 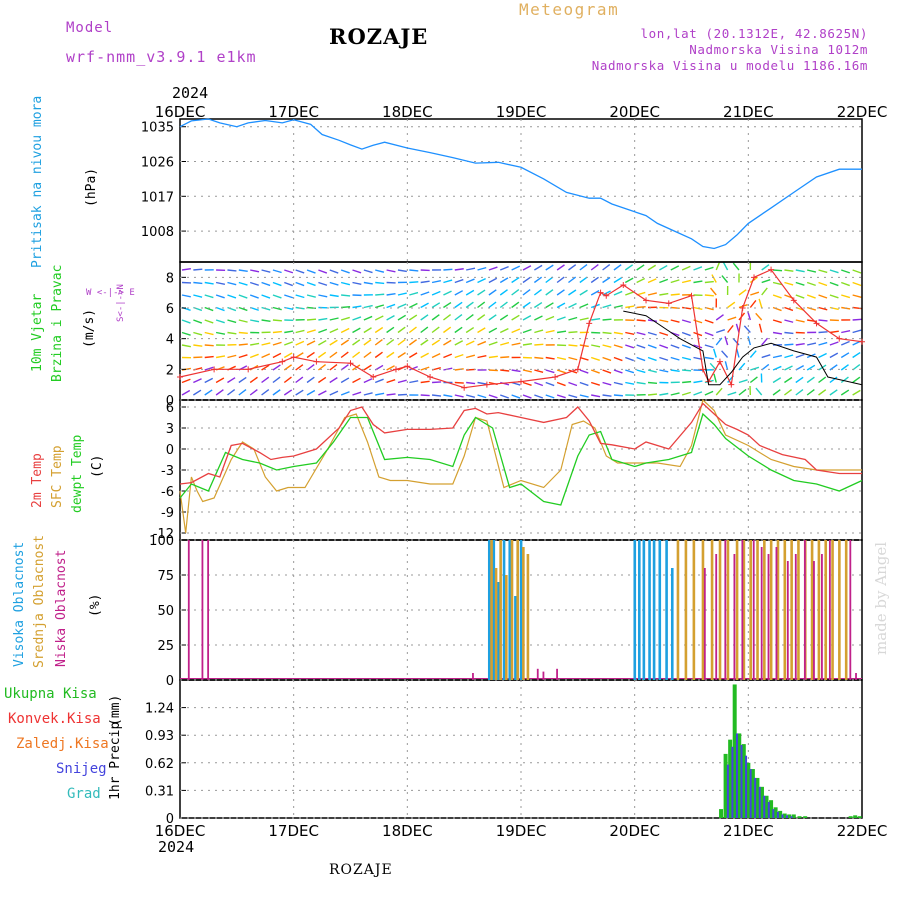 I want to click on low-cloud-bar, so click(x=804, y=610).